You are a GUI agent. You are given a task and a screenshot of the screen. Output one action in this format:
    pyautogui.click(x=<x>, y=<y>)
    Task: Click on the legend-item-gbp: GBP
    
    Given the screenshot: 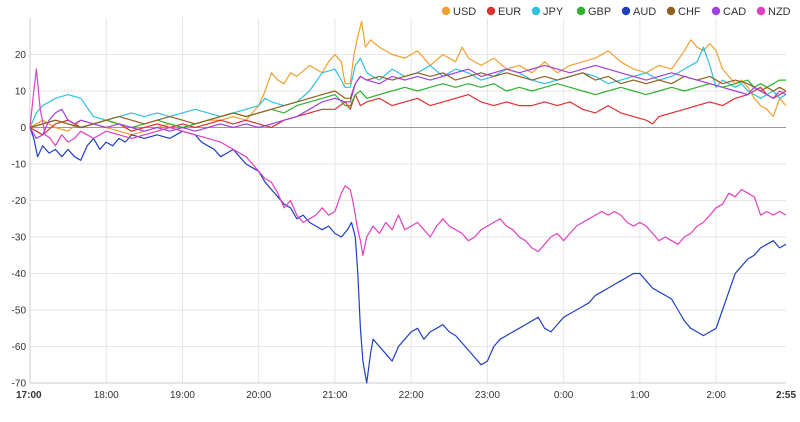 What is the action you would take?
    pyautogui.click(x=593, y=12)
    